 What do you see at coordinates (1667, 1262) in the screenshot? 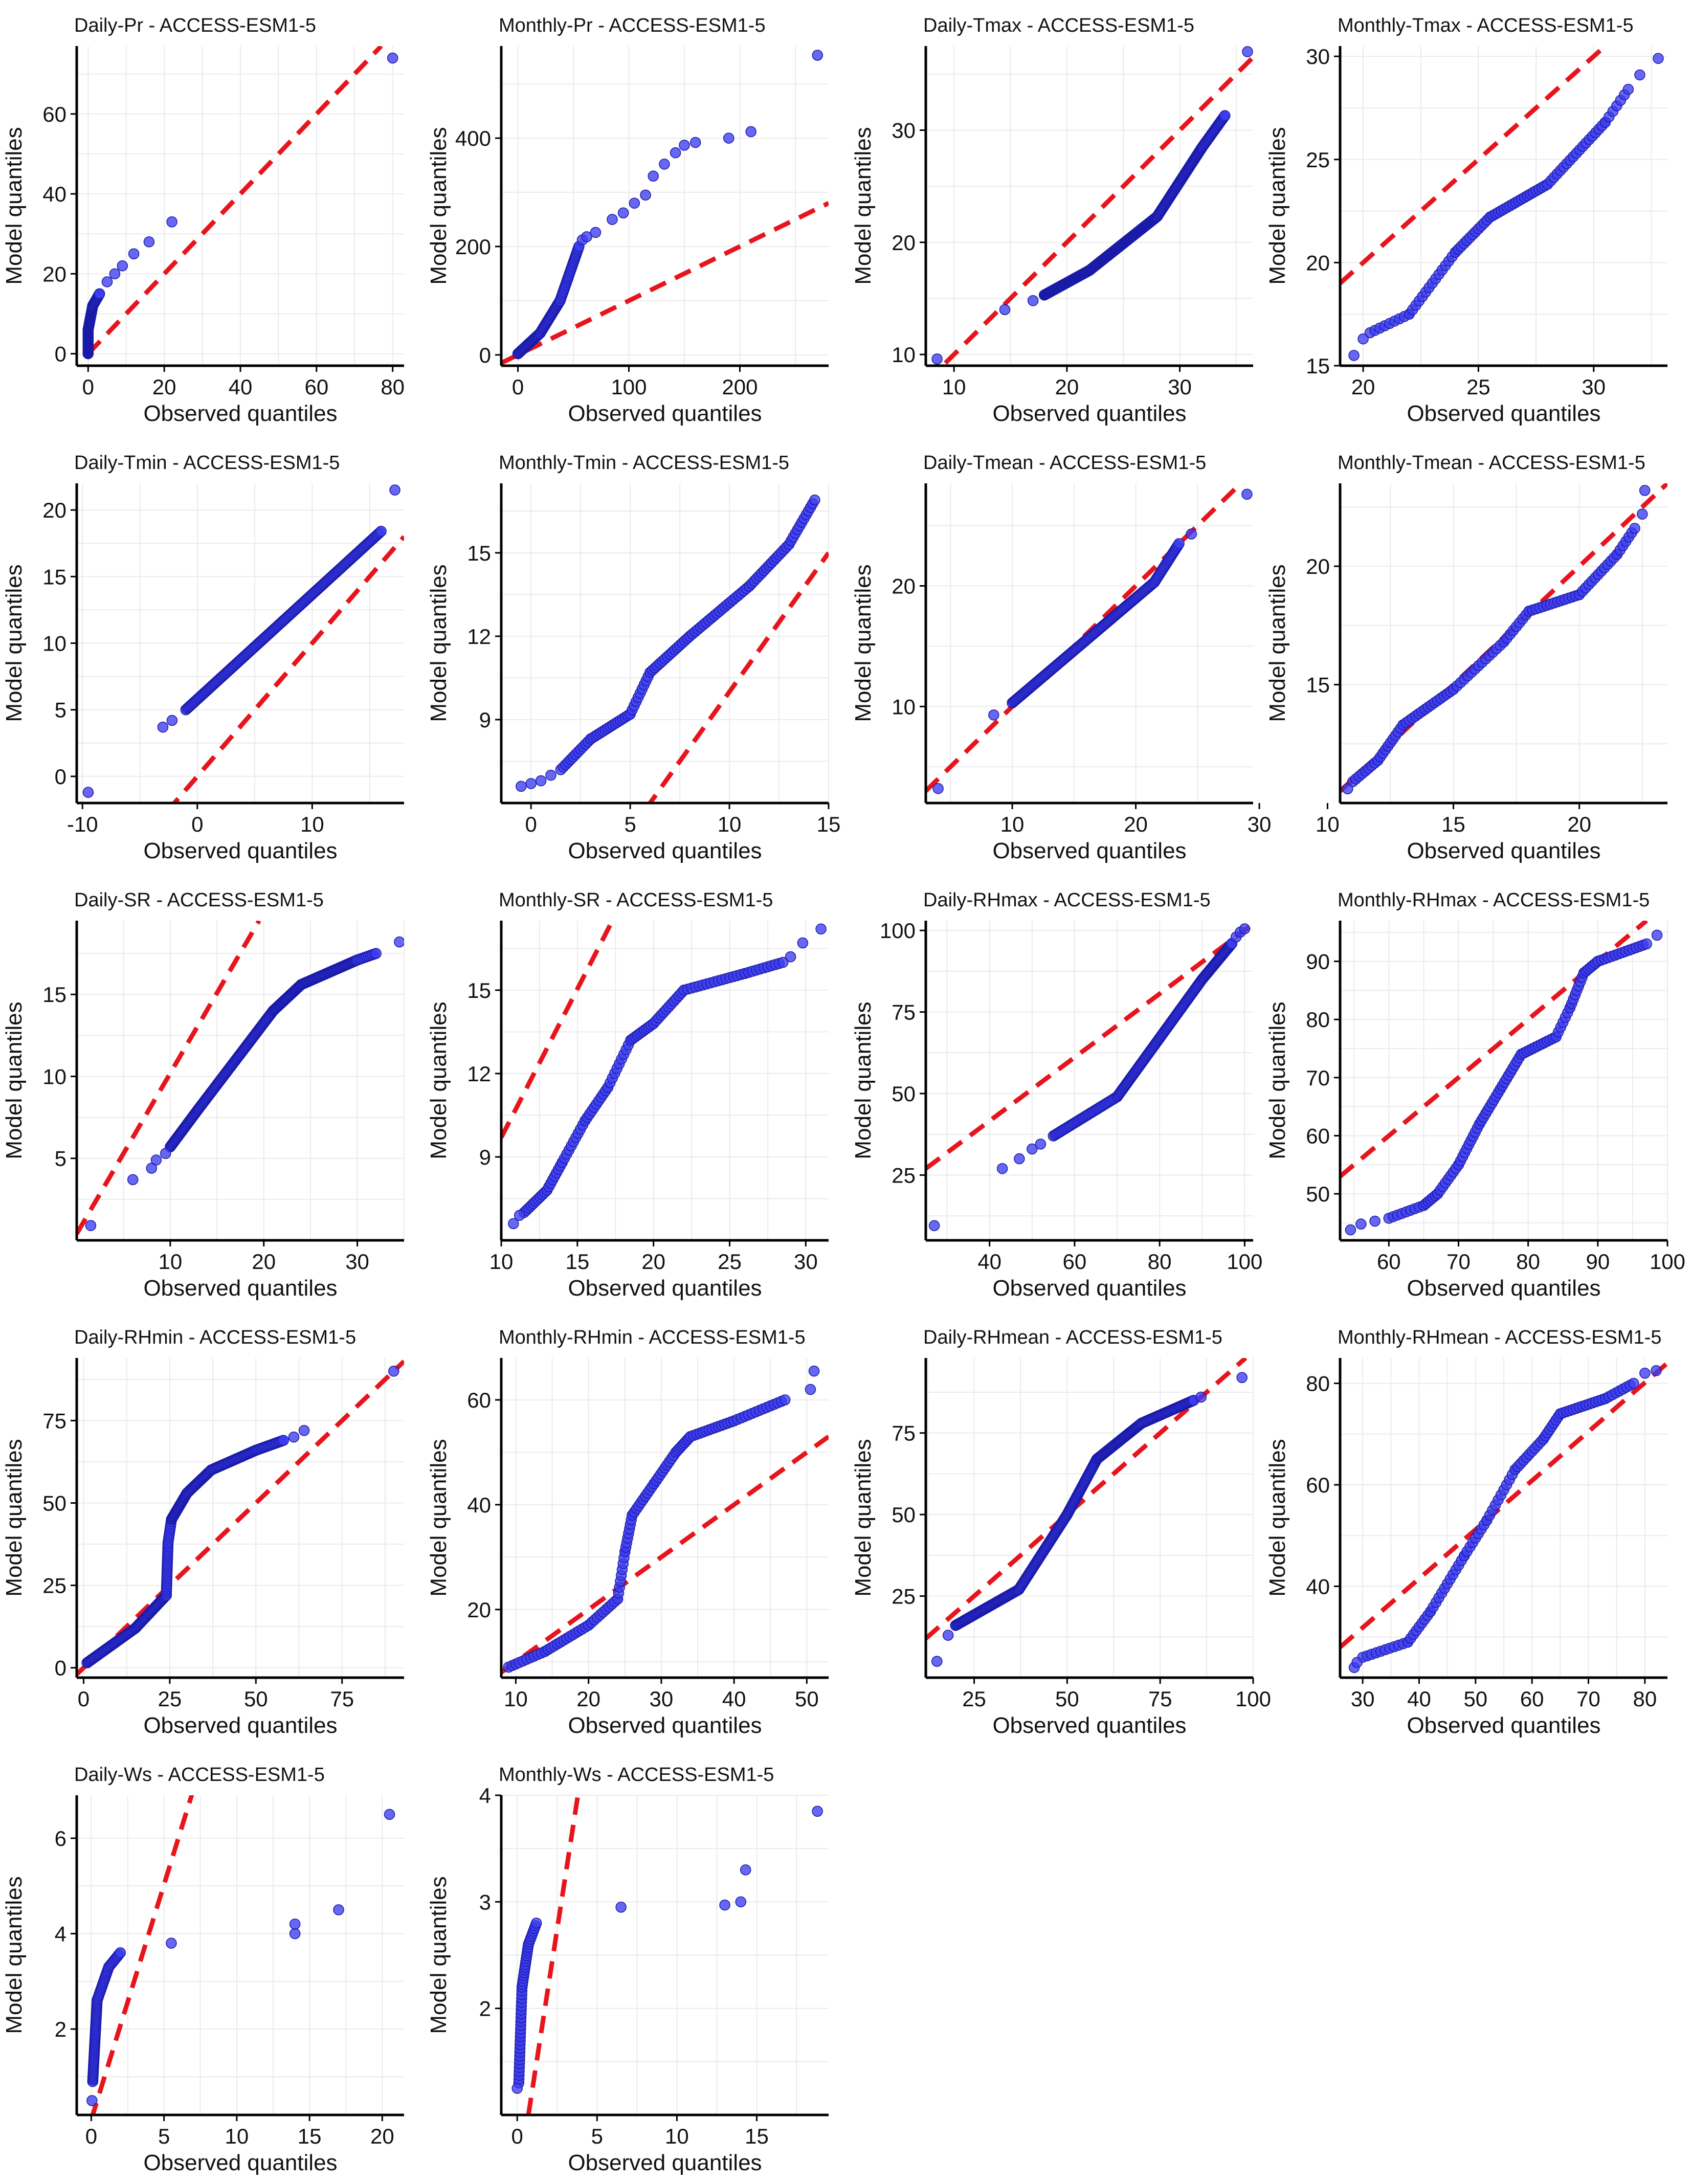
I see `x-tick-label: 100` at bounding box center [1667, 1262].